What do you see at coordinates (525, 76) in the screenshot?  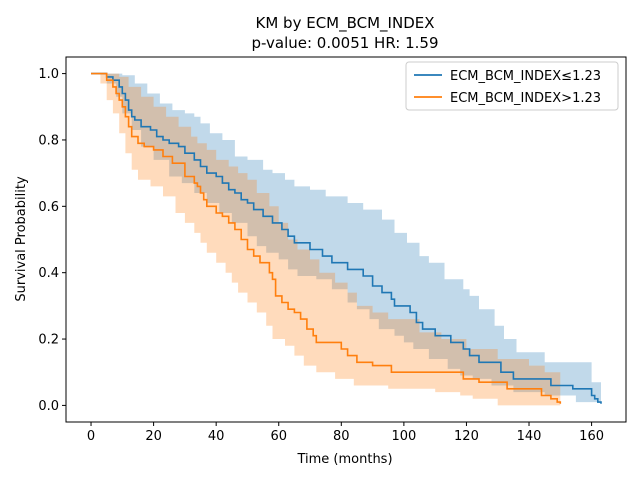 I see `legend-label-low: ECM_BCM_INDEX≤1.23` at bounding box center [525, 76].